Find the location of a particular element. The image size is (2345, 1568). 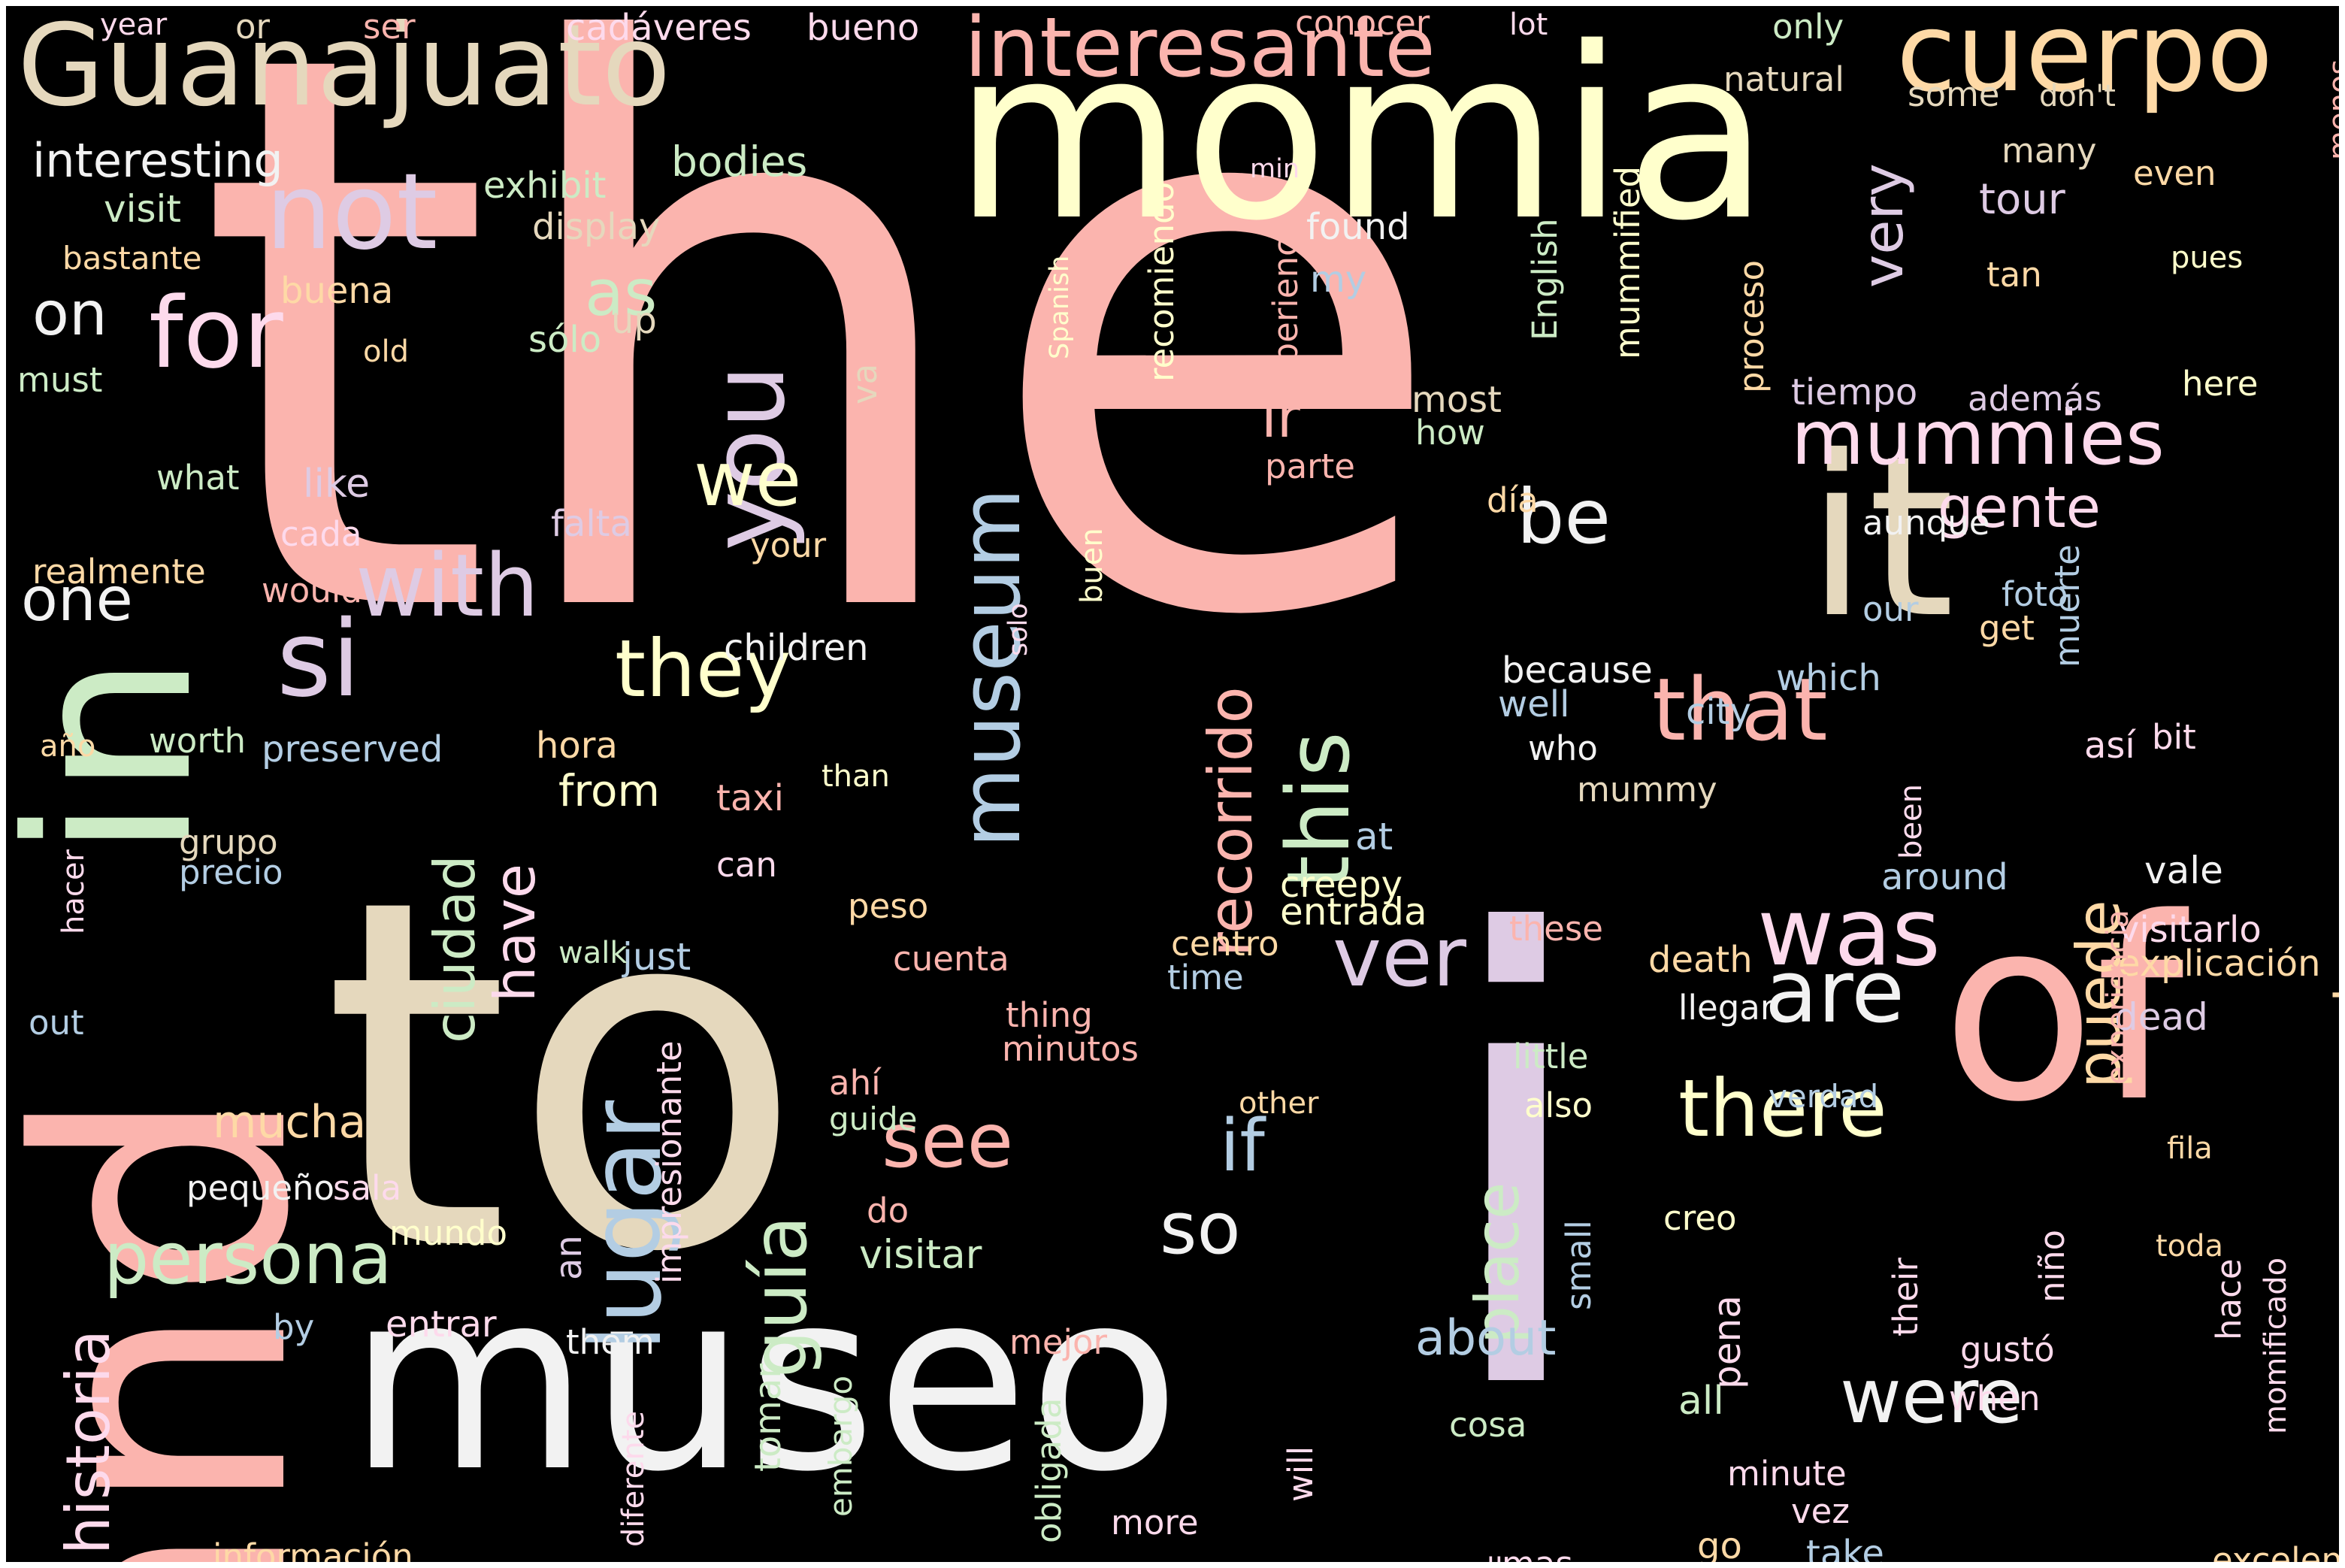

word-142: death is located at coordinates (1700, 960).